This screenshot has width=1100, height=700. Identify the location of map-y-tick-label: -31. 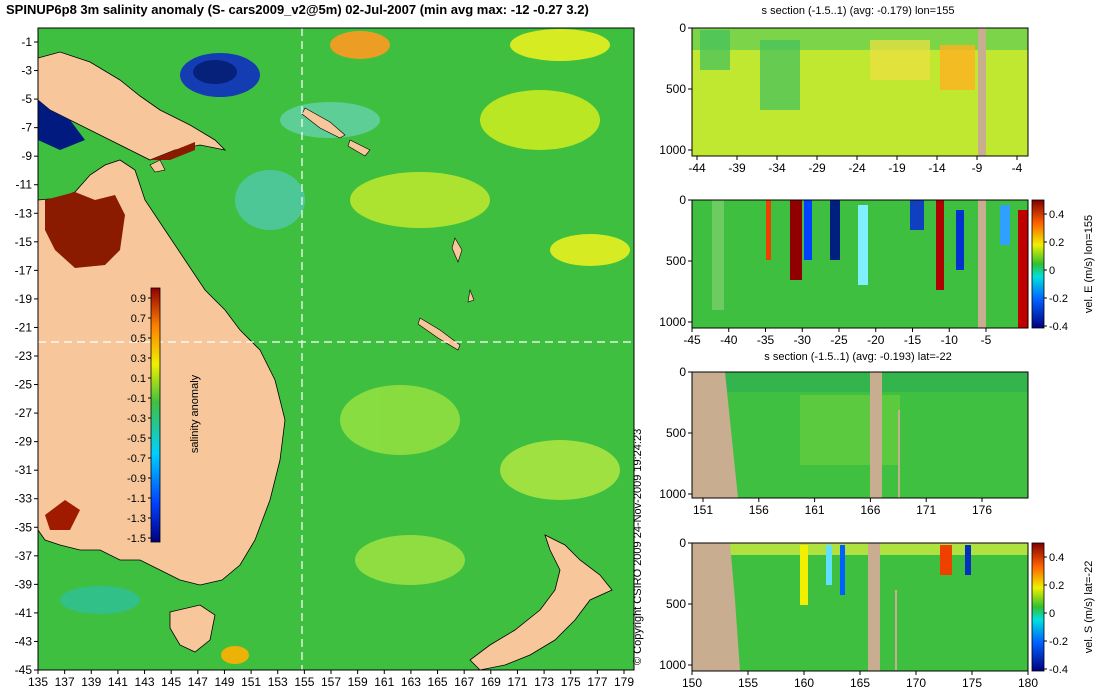
(24, 470).